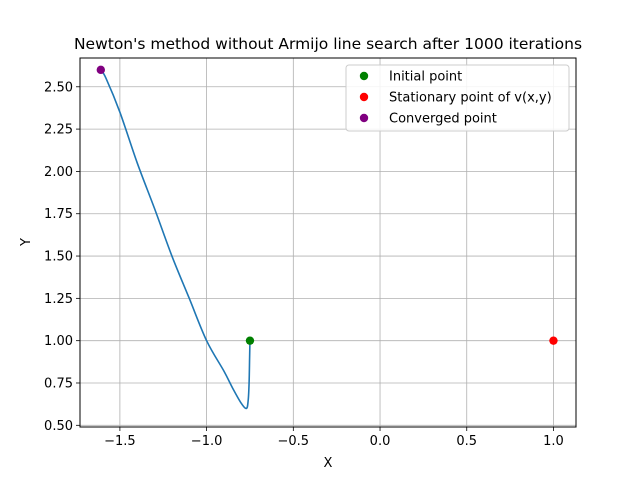 Image resolution: width=640 pixels, height=480 pixels. I want to click on x-tick-label: 0.5, so click(466, 441).